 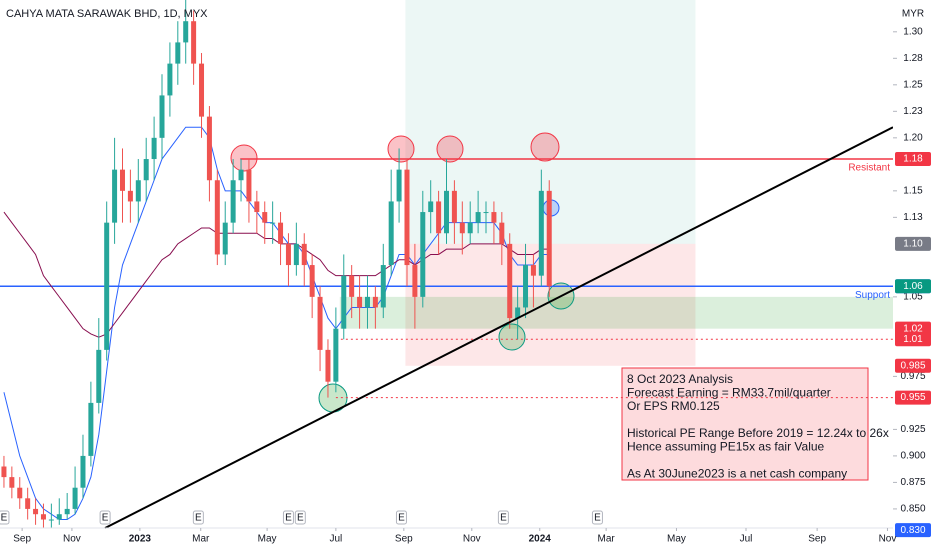 I want to click on y-tick-label: 0.850, so click(x=912, y=509).